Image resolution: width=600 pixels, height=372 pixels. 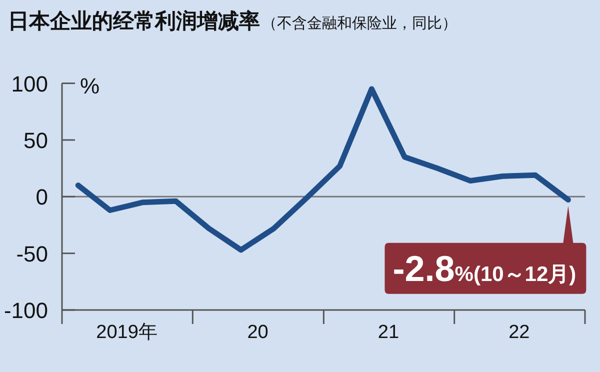 I want to click on y-tick-label: 100, so click(x=29, y=83).